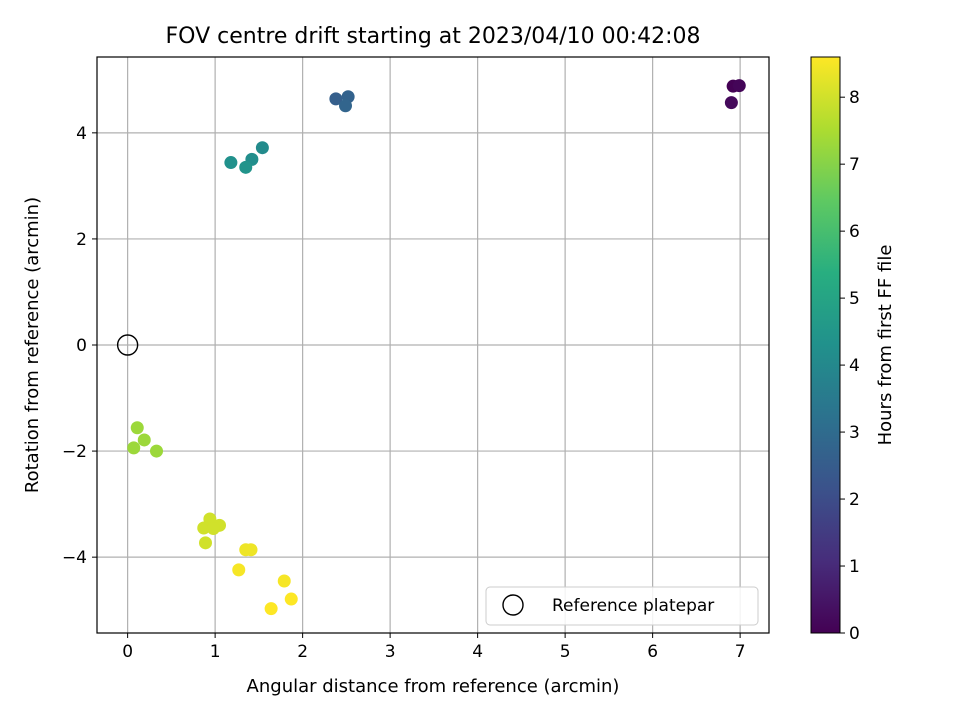 The width and height of the screenshot is (960, 720). I want to click on x-axis-label: Angular distance from reference (arcmin), so click(433, 686).